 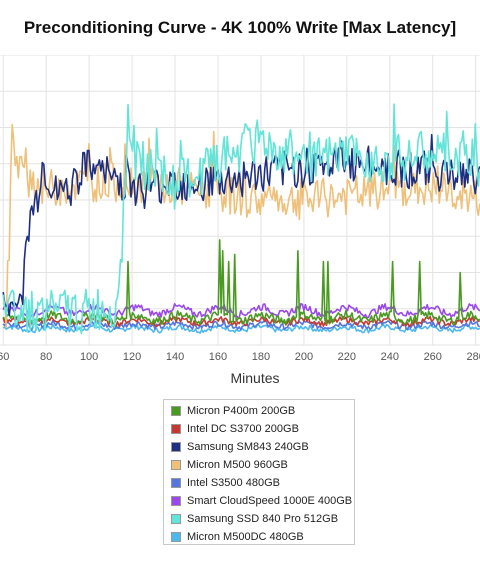 What do you see at coordinates (240, 357) in the screenshot?
I see `x-axis-ticks: 60 80 100 120 140 160 180 200 220 240 260 280` at bounding box center [240, 357].